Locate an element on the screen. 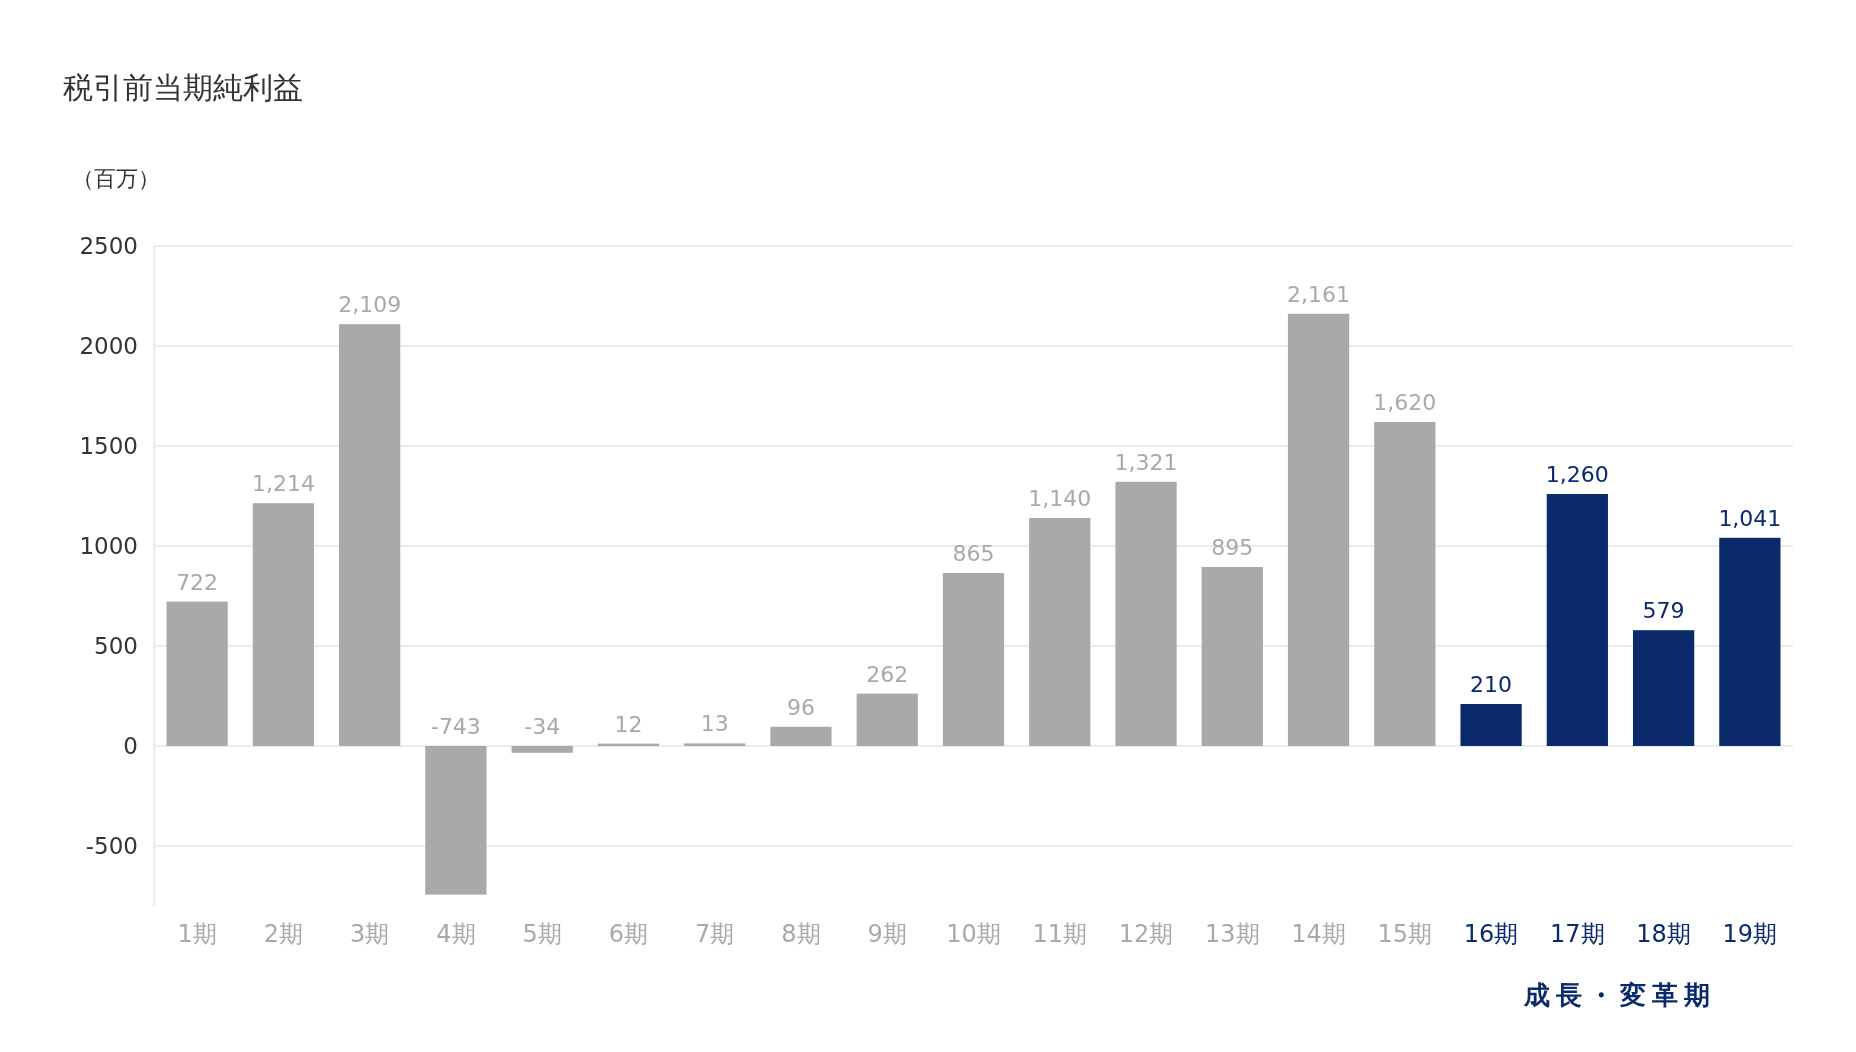 This screenshot has width=1856, height=1052. x-tick-label: 7期 is located at coordinates (715, 934).